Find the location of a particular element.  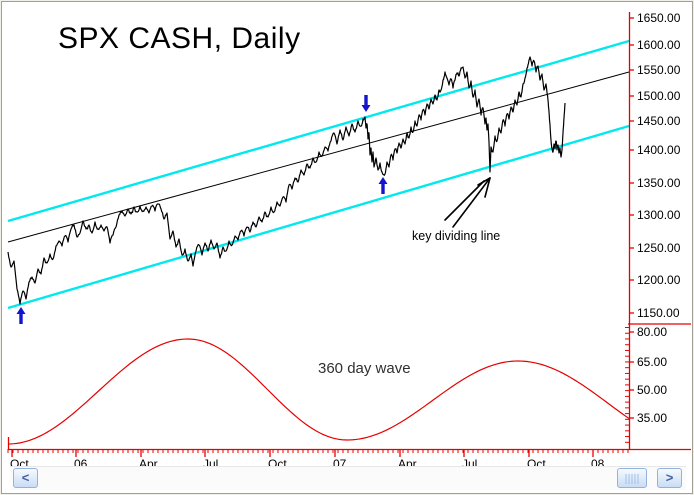

key-dividing-arrow-icon is located at coordinates (467, 202).